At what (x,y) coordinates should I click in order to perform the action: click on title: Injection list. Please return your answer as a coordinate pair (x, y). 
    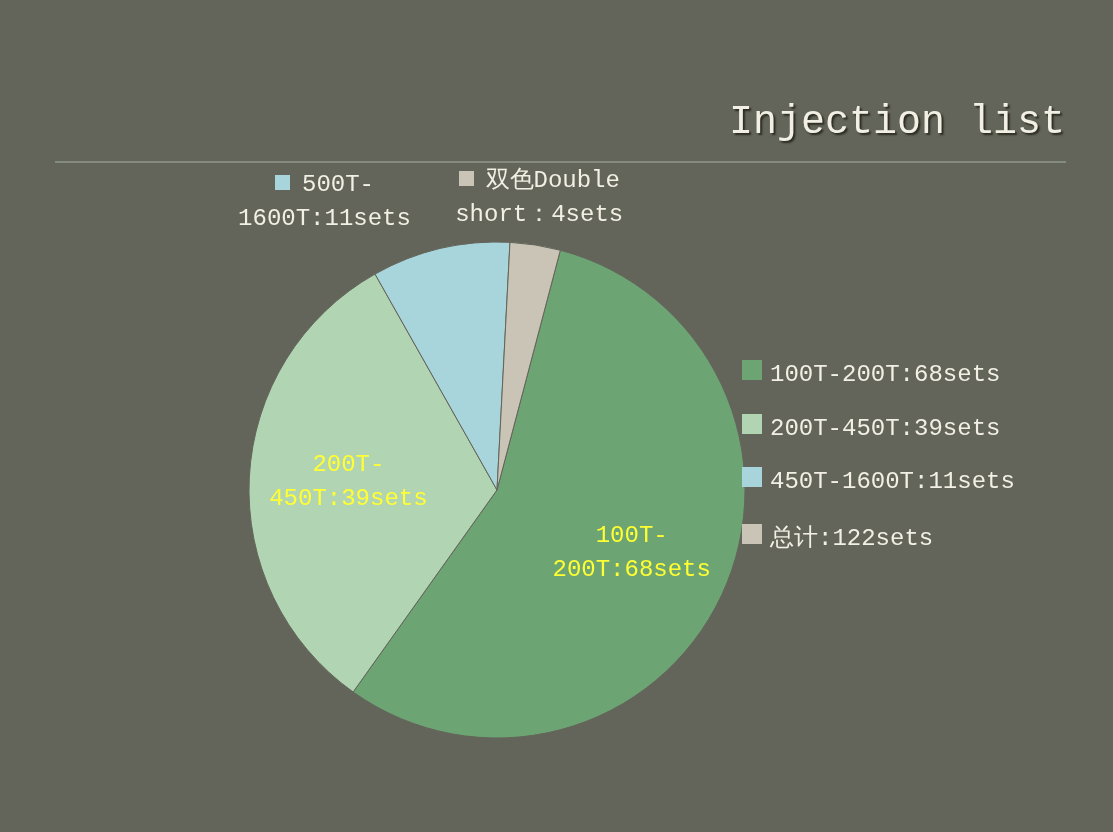
    Looking at the image, I should click on (896, 122).